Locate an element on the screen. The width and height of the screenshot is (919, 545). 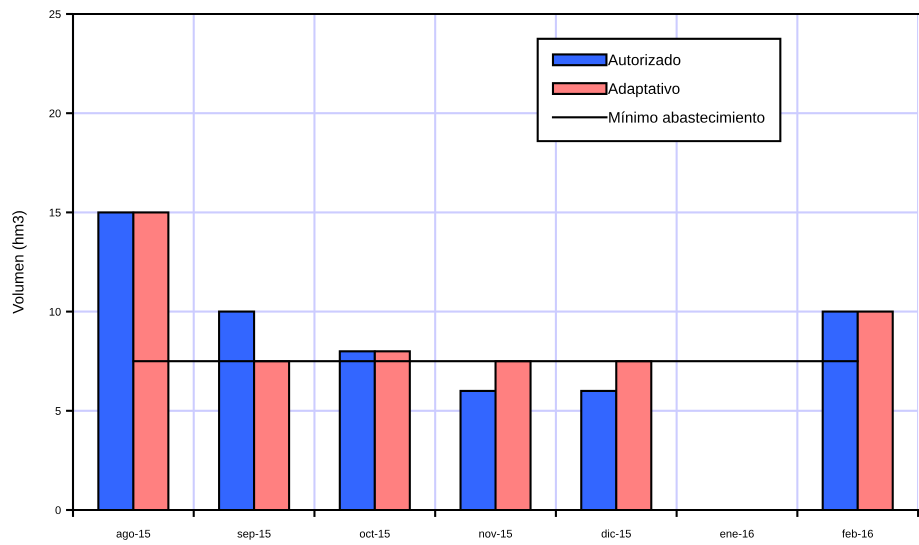
y-tick-label: 15 is located at coordinates (55, 212).